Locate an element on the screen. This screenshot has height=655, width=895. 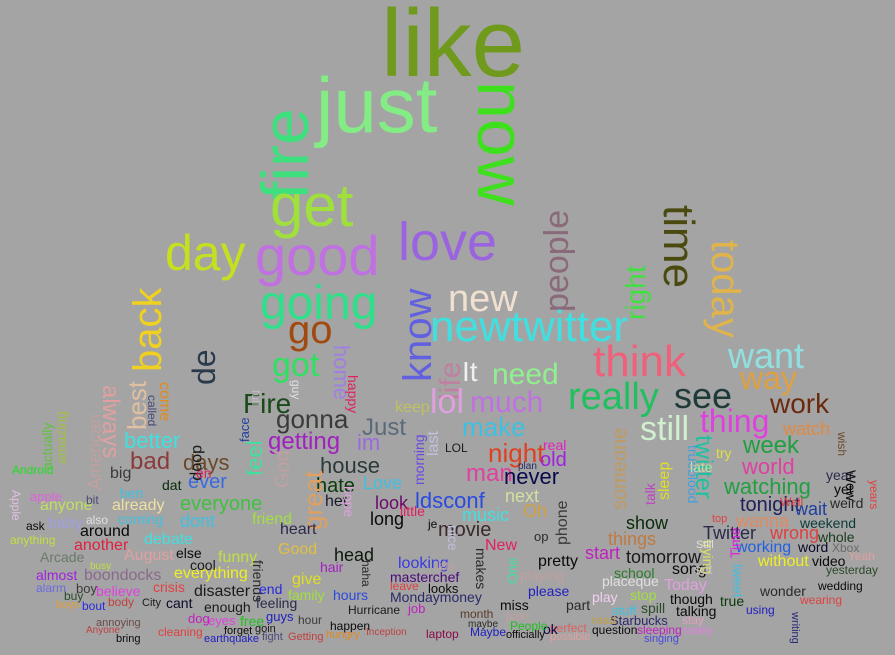
cloud-word-lol-cap: LOL is located at coordinates (456, 448).